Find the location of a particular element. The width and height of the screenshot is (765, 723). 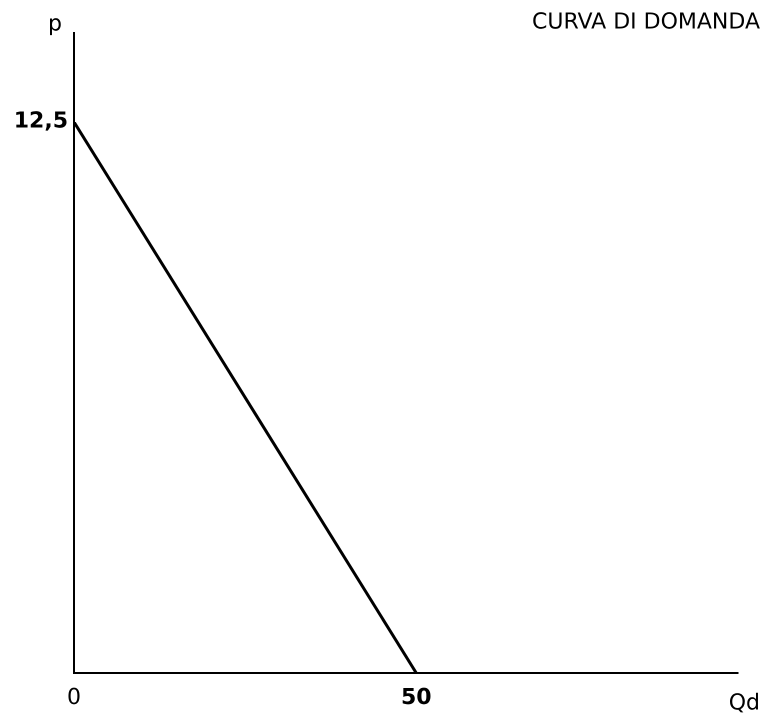

text: 12,5 is located at coordinates (41, 121).